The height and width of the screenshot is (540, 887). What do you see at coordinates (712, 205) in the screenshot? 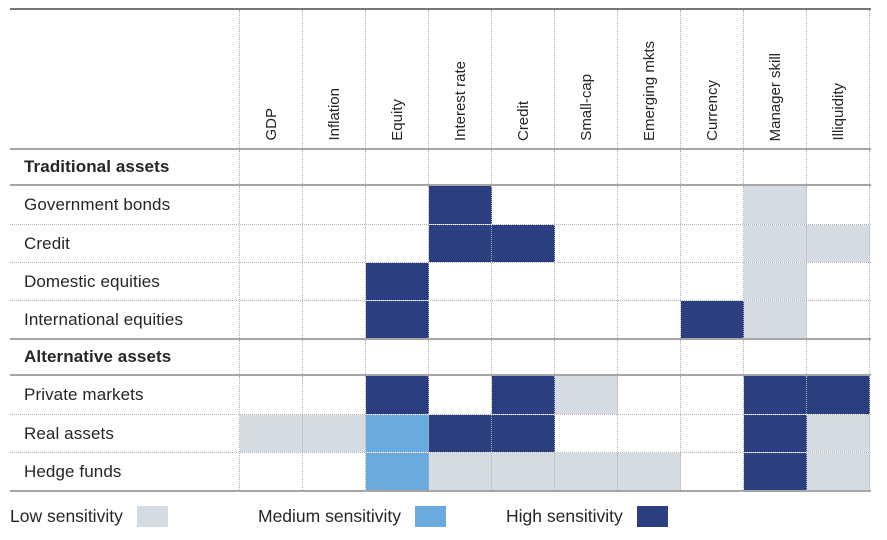
I see `cell-government-bonds-currency-none` at bounding box center [712, 205].